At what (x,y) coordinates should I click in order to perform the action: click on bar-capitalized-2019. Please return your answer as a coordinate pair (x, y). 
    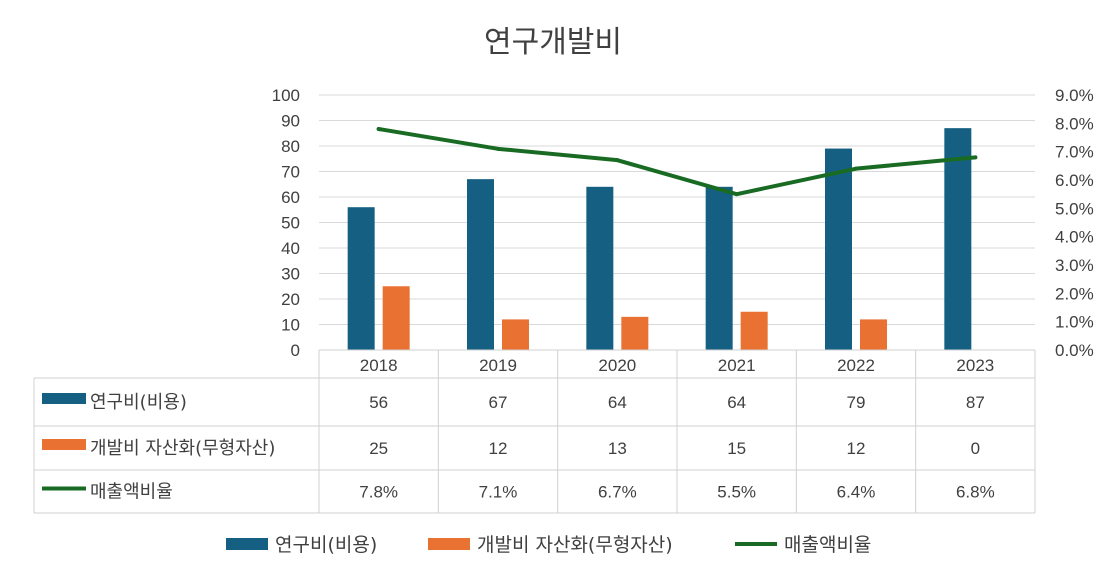
    Looking at the image, I should click on (515, 334).